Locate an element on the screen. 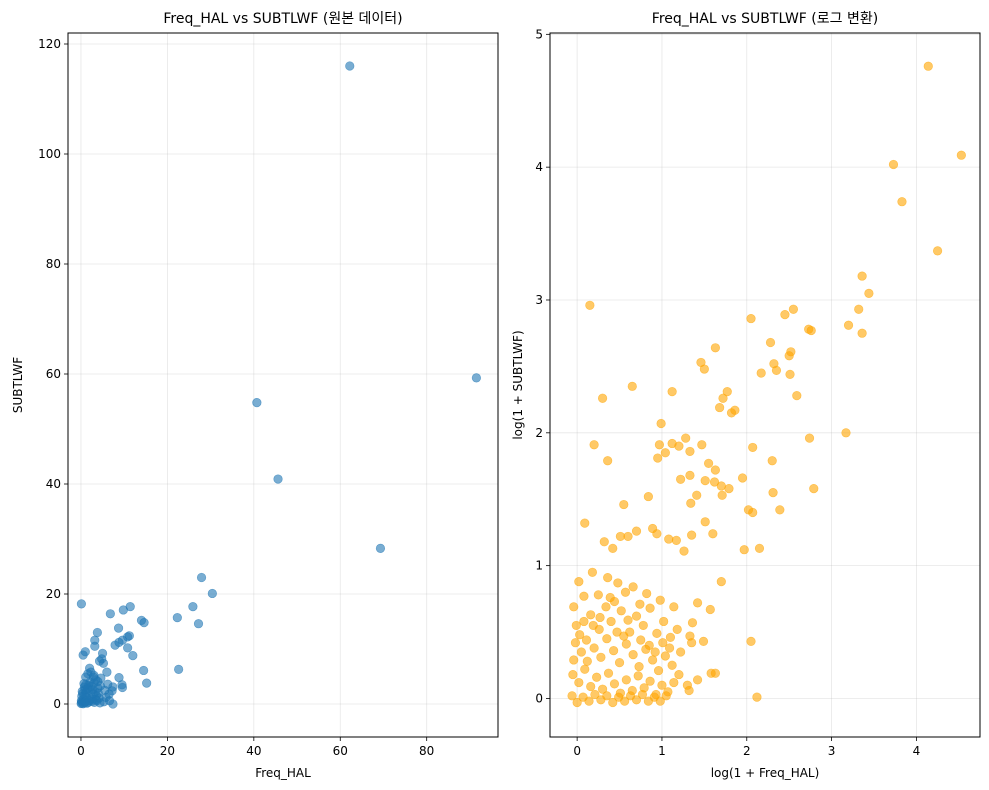 The height and width of the screenshot is (790, 989). x-tick-label: 20 is located at coordinates (167, 751).